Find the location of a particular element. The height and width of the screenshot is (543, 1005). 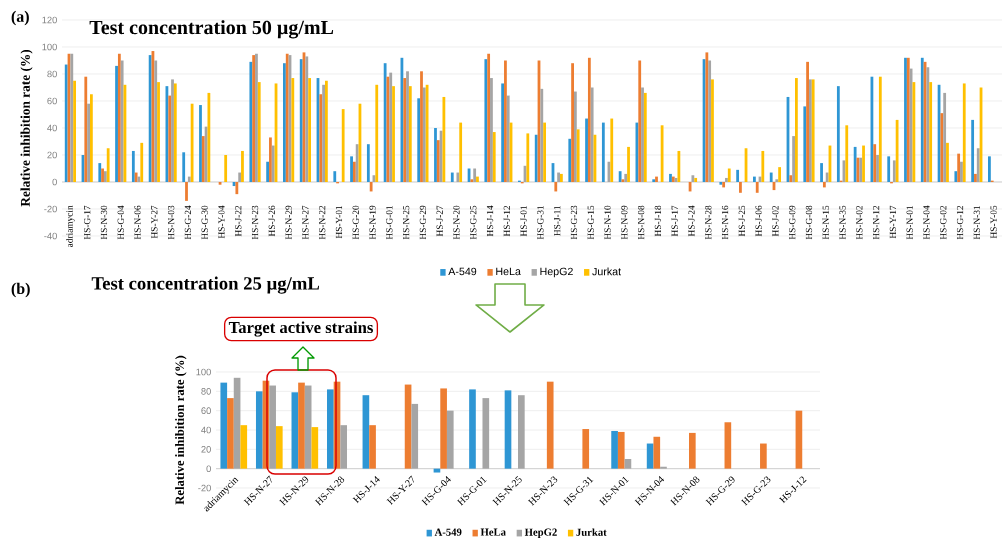

x-tick-label: HS-J-14 is located at coordinates (490, 221).